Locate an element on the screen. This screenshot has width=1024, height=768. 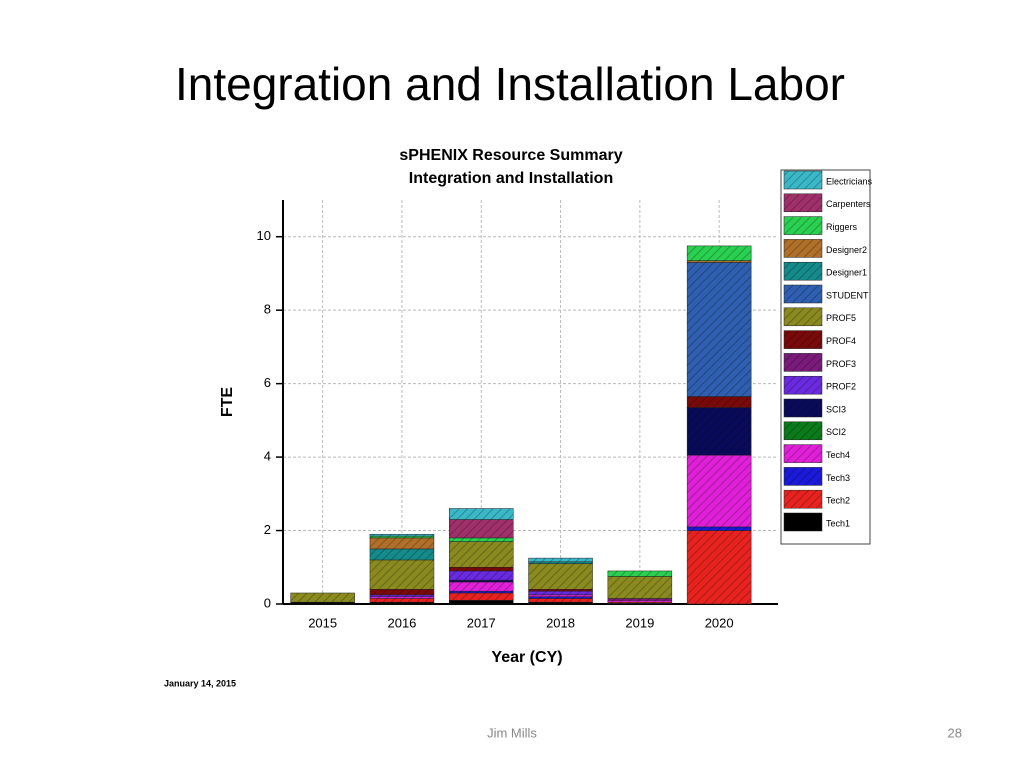
legend-label: Tech4 is located at coordinates (838, 455).